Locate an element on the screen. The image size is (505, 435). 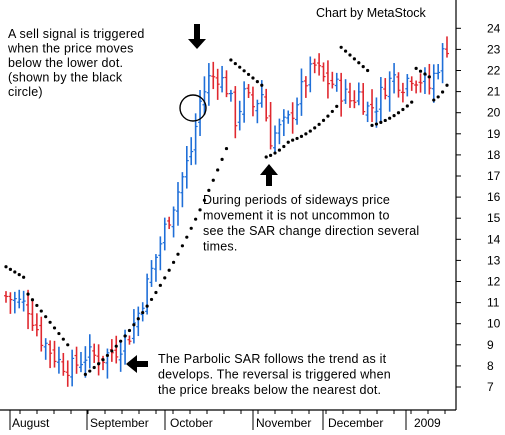
x-tick-label: December is located at coordinates (355, 423).